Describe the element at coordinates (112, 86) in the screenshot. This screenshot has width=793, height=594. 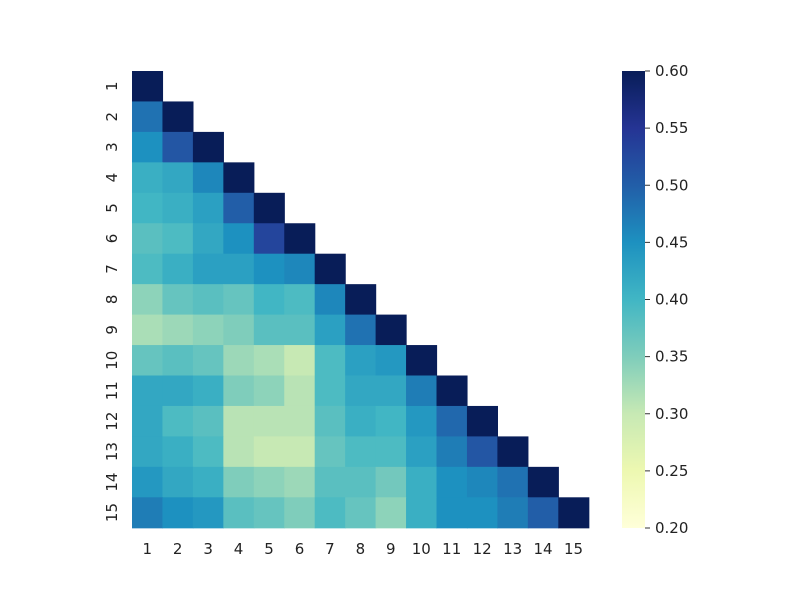
I see `y-tick-label: 1` at that location.